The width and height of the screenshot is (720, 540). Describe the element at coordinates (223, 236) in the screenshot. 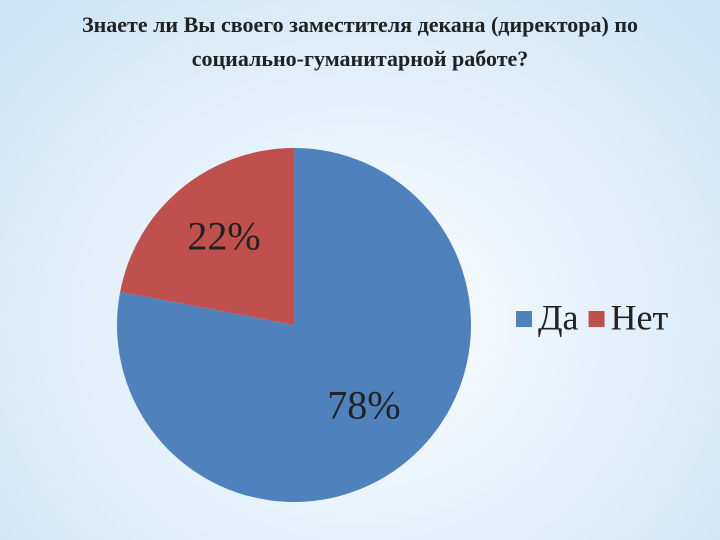

I see `data-label: 22%` at that location.